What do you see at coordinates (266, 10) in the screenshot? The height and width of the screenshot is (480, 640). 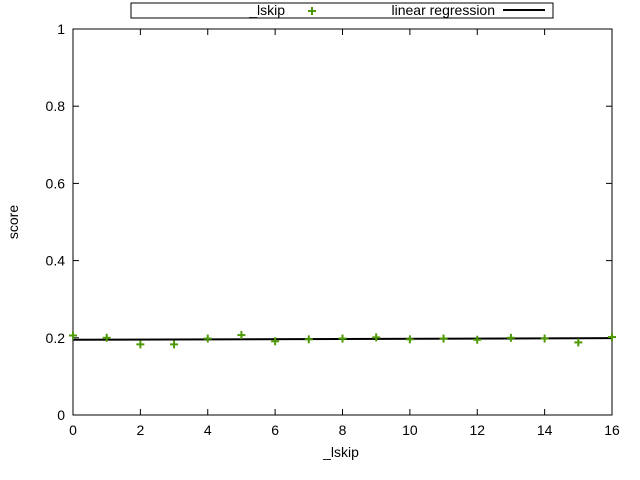 I see `legend-label-points: _lskip` at bounding box center [266, 10].